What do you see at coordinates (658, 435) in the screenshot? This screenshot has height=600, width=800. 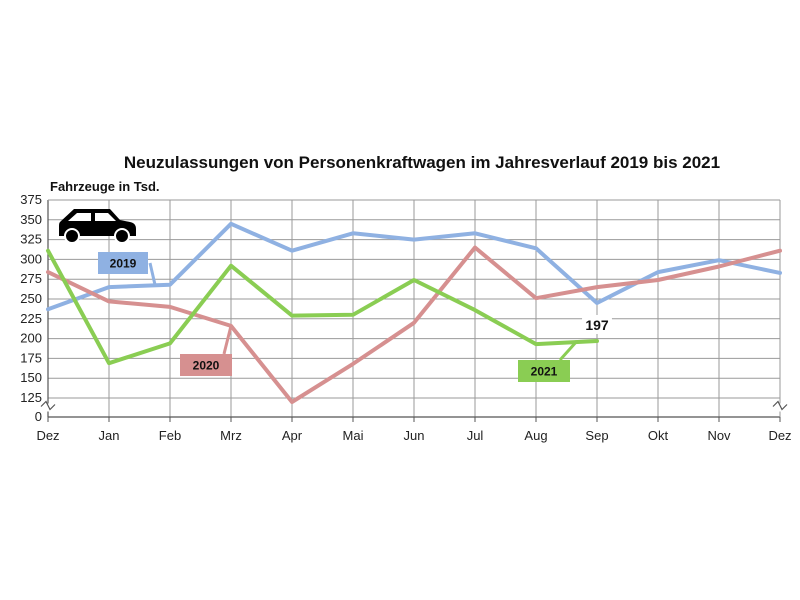 I see `x-tick-label: Okt` at bounding box center [658, 435].